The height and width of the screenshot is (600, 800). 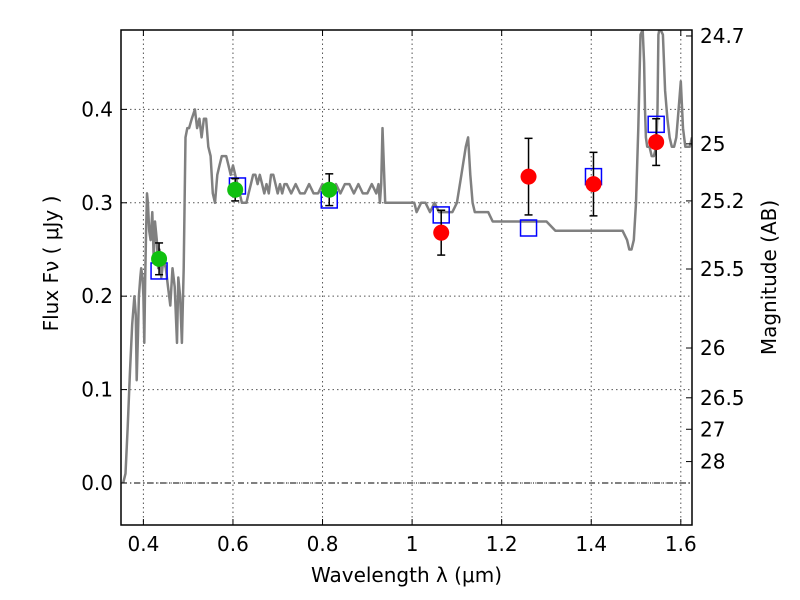 I want to click on observed-points-layer, so click(x=408, y=200).